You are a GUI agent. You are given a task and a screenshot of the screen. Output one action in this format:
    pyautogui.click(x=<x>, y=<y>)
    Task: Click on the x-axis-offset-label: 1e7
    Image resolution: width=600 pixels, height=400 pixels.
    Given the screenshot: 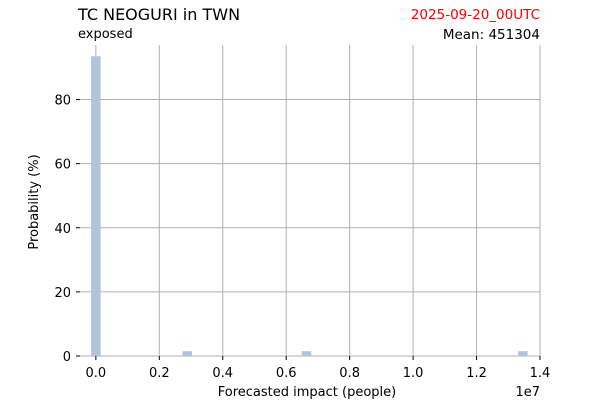 What is the action you would take?
    pyautogui.click(x=527, y=392)
    